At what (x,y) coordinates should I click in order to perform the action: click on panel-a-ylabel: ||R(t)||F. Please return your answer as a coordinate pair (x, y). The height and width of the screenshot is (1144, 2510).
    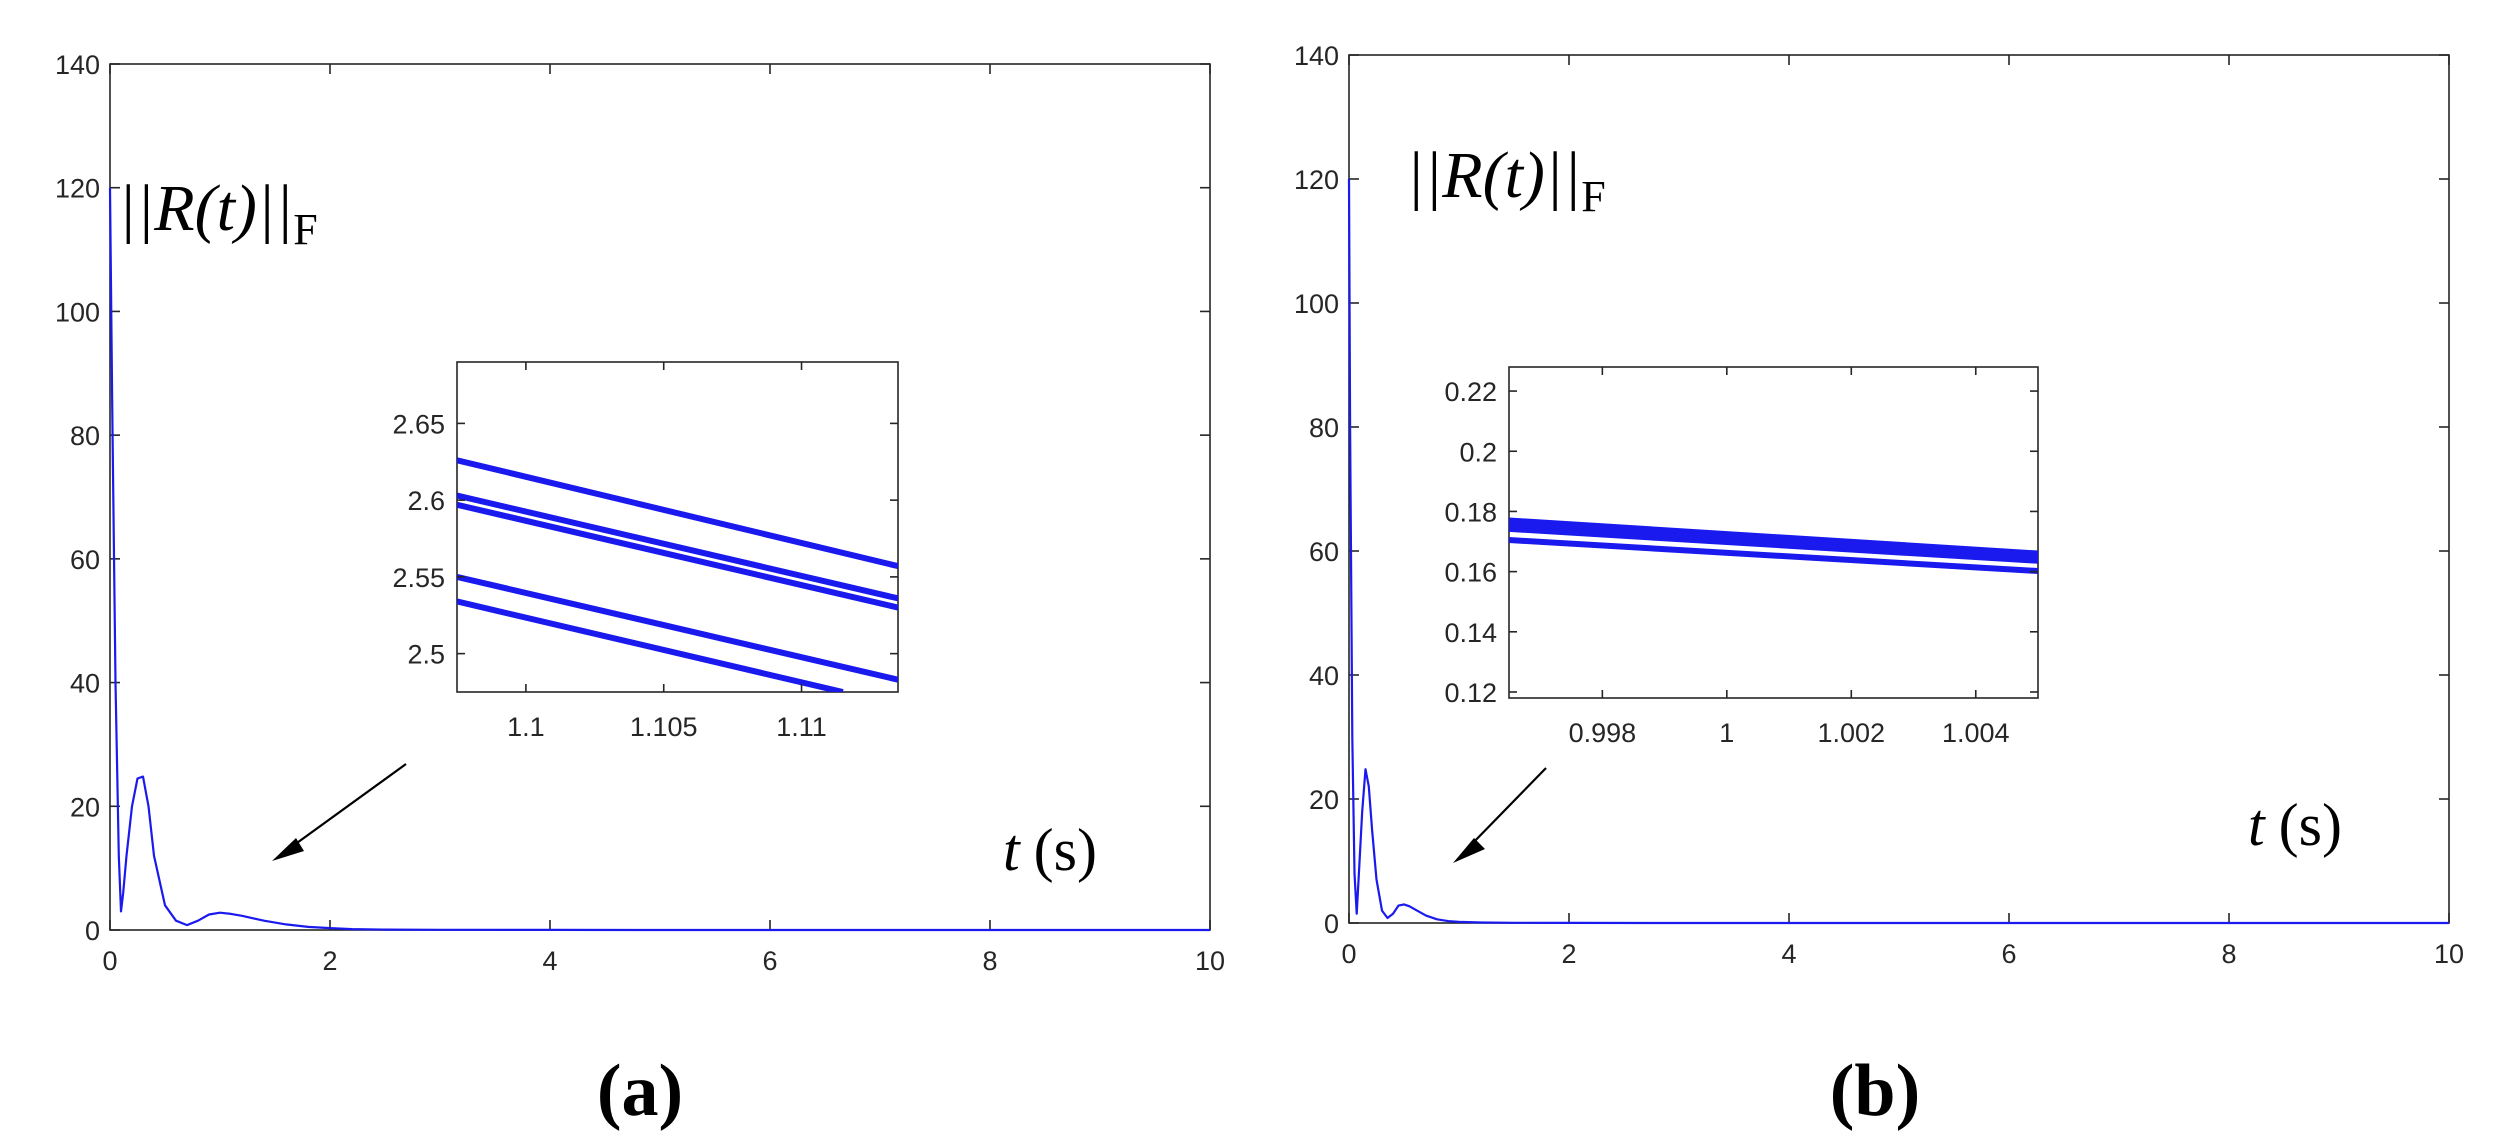
    Looking at the image, I should click on (218, 213).